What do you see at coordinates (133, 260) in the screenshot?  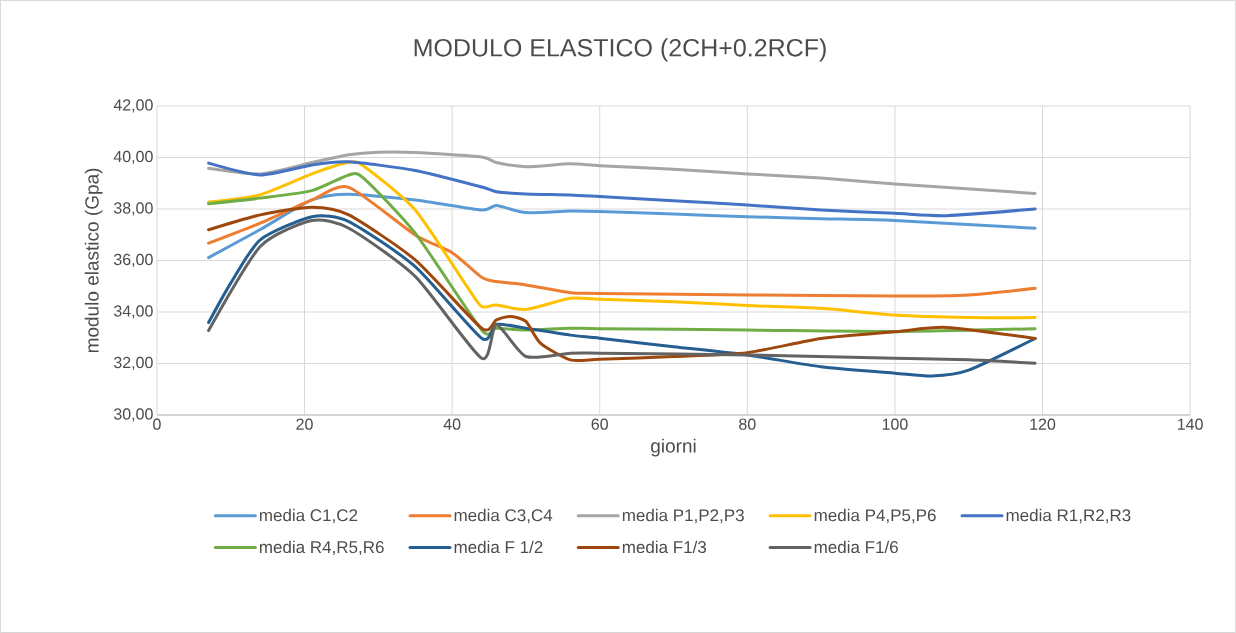 I see `y-tick-label: 36,00` at bounding box center [133, 260].